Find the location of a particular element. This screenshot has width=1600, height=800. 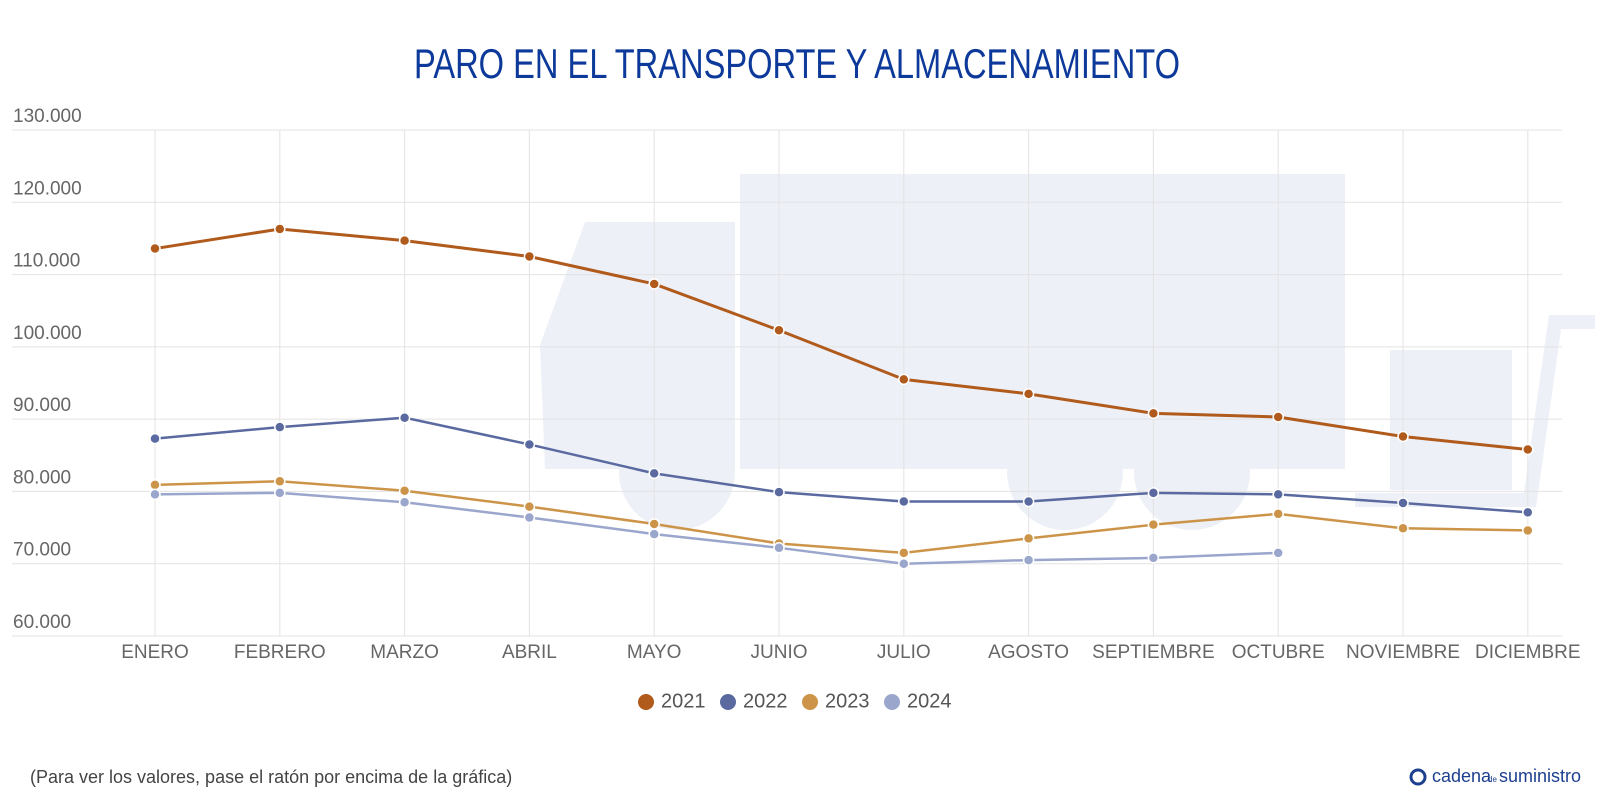

y-tick-label: 70.000 is located at coordinates (42, 550).